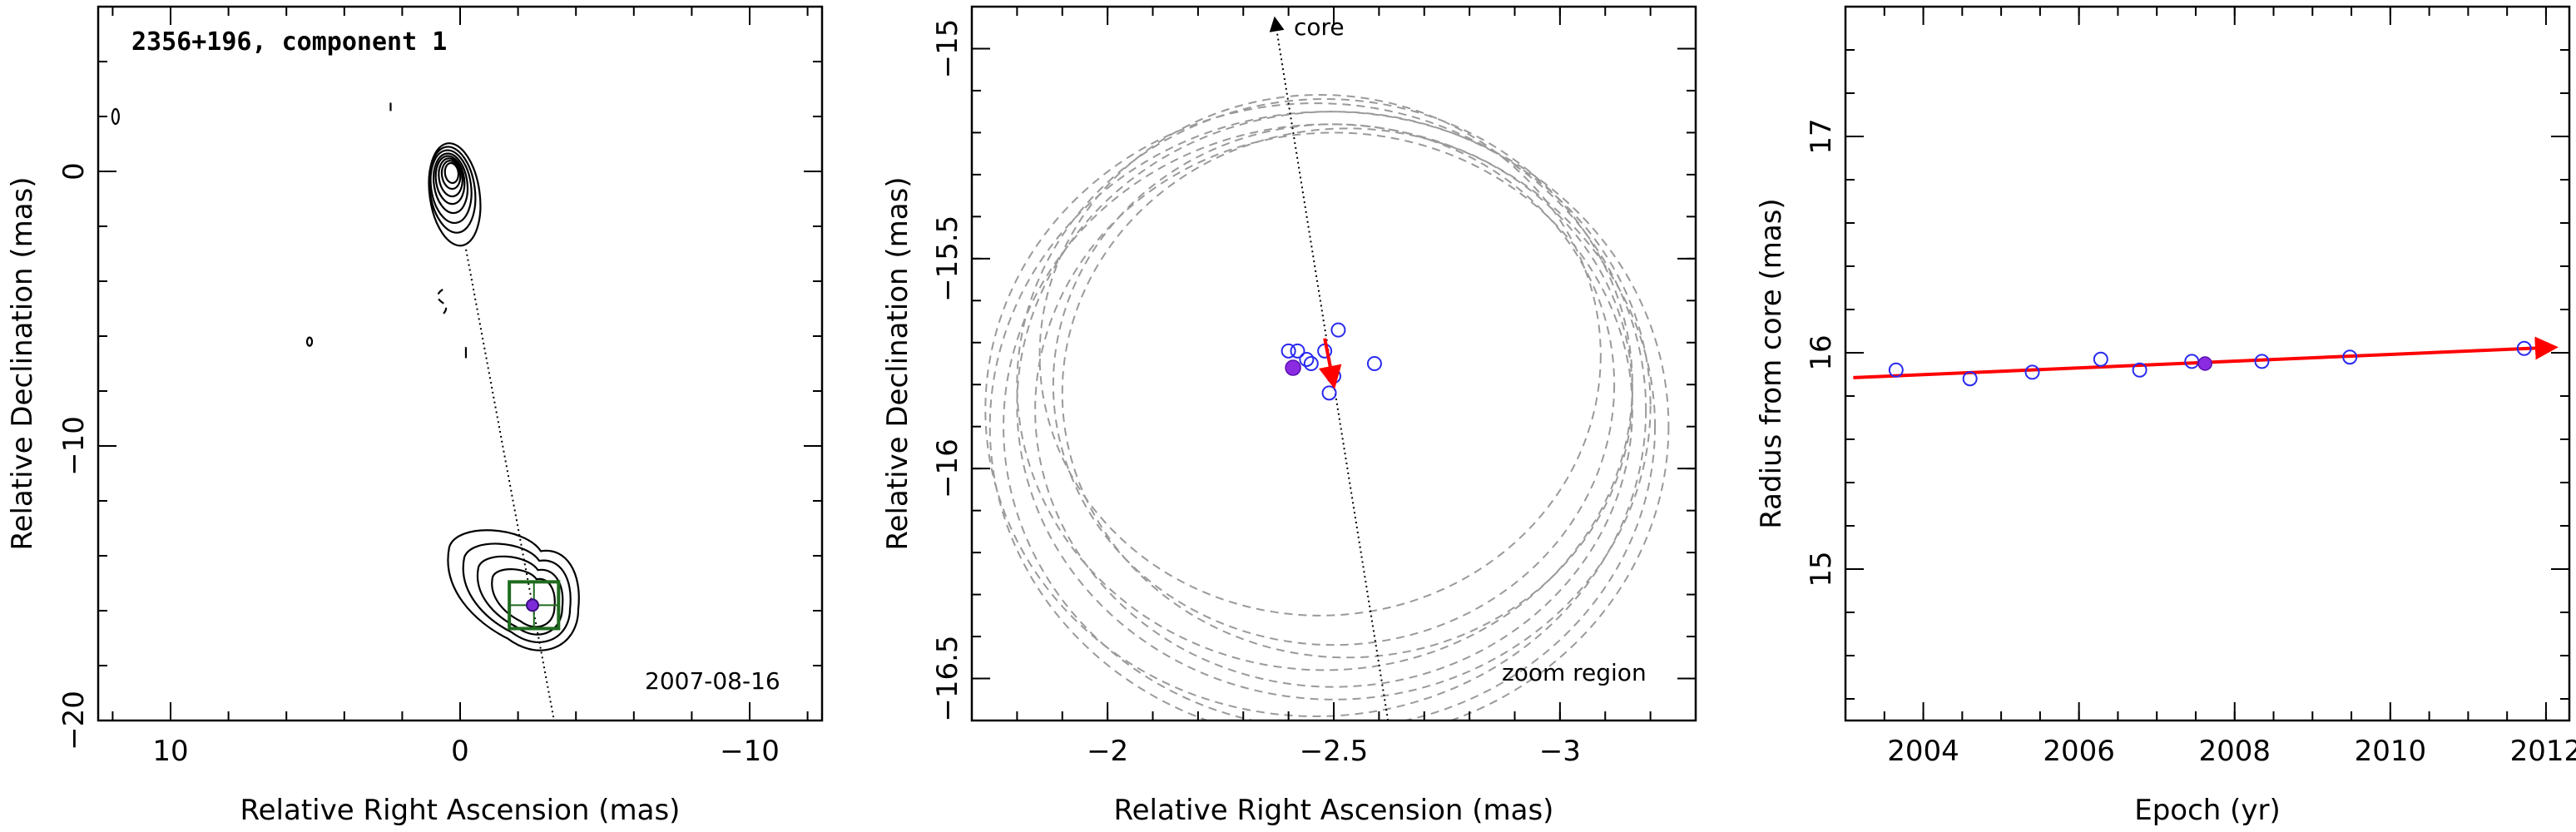  Describe the element at coordinates (947, 49) in the screenshot. I see `panel-2-ytick-label: −15` at that location.